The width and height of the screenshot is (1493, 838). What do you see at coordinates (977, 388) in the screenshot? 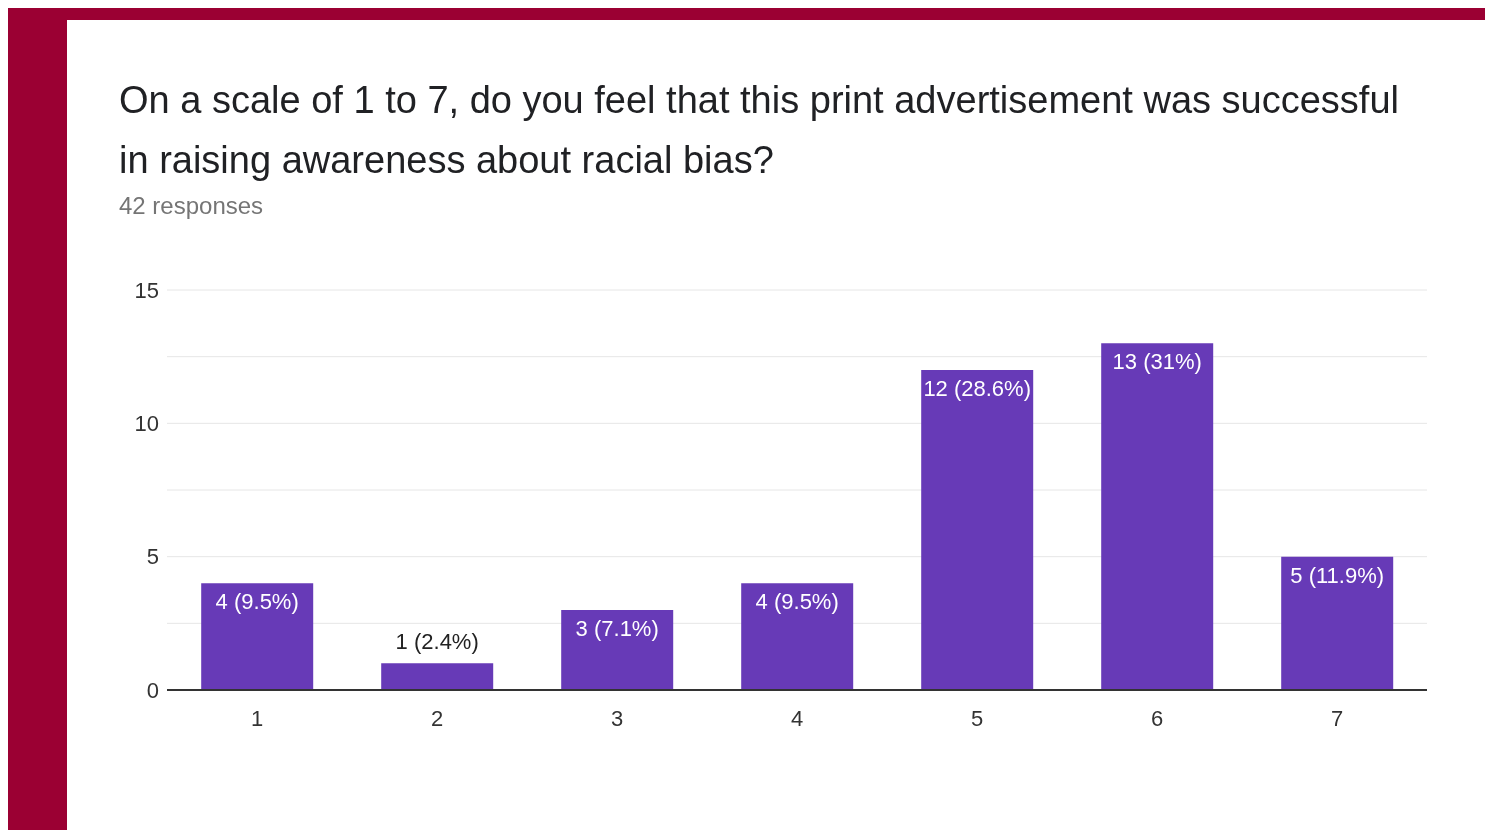
I see `data-label: 12 (28.6%)` at bounding box center [977, 388].